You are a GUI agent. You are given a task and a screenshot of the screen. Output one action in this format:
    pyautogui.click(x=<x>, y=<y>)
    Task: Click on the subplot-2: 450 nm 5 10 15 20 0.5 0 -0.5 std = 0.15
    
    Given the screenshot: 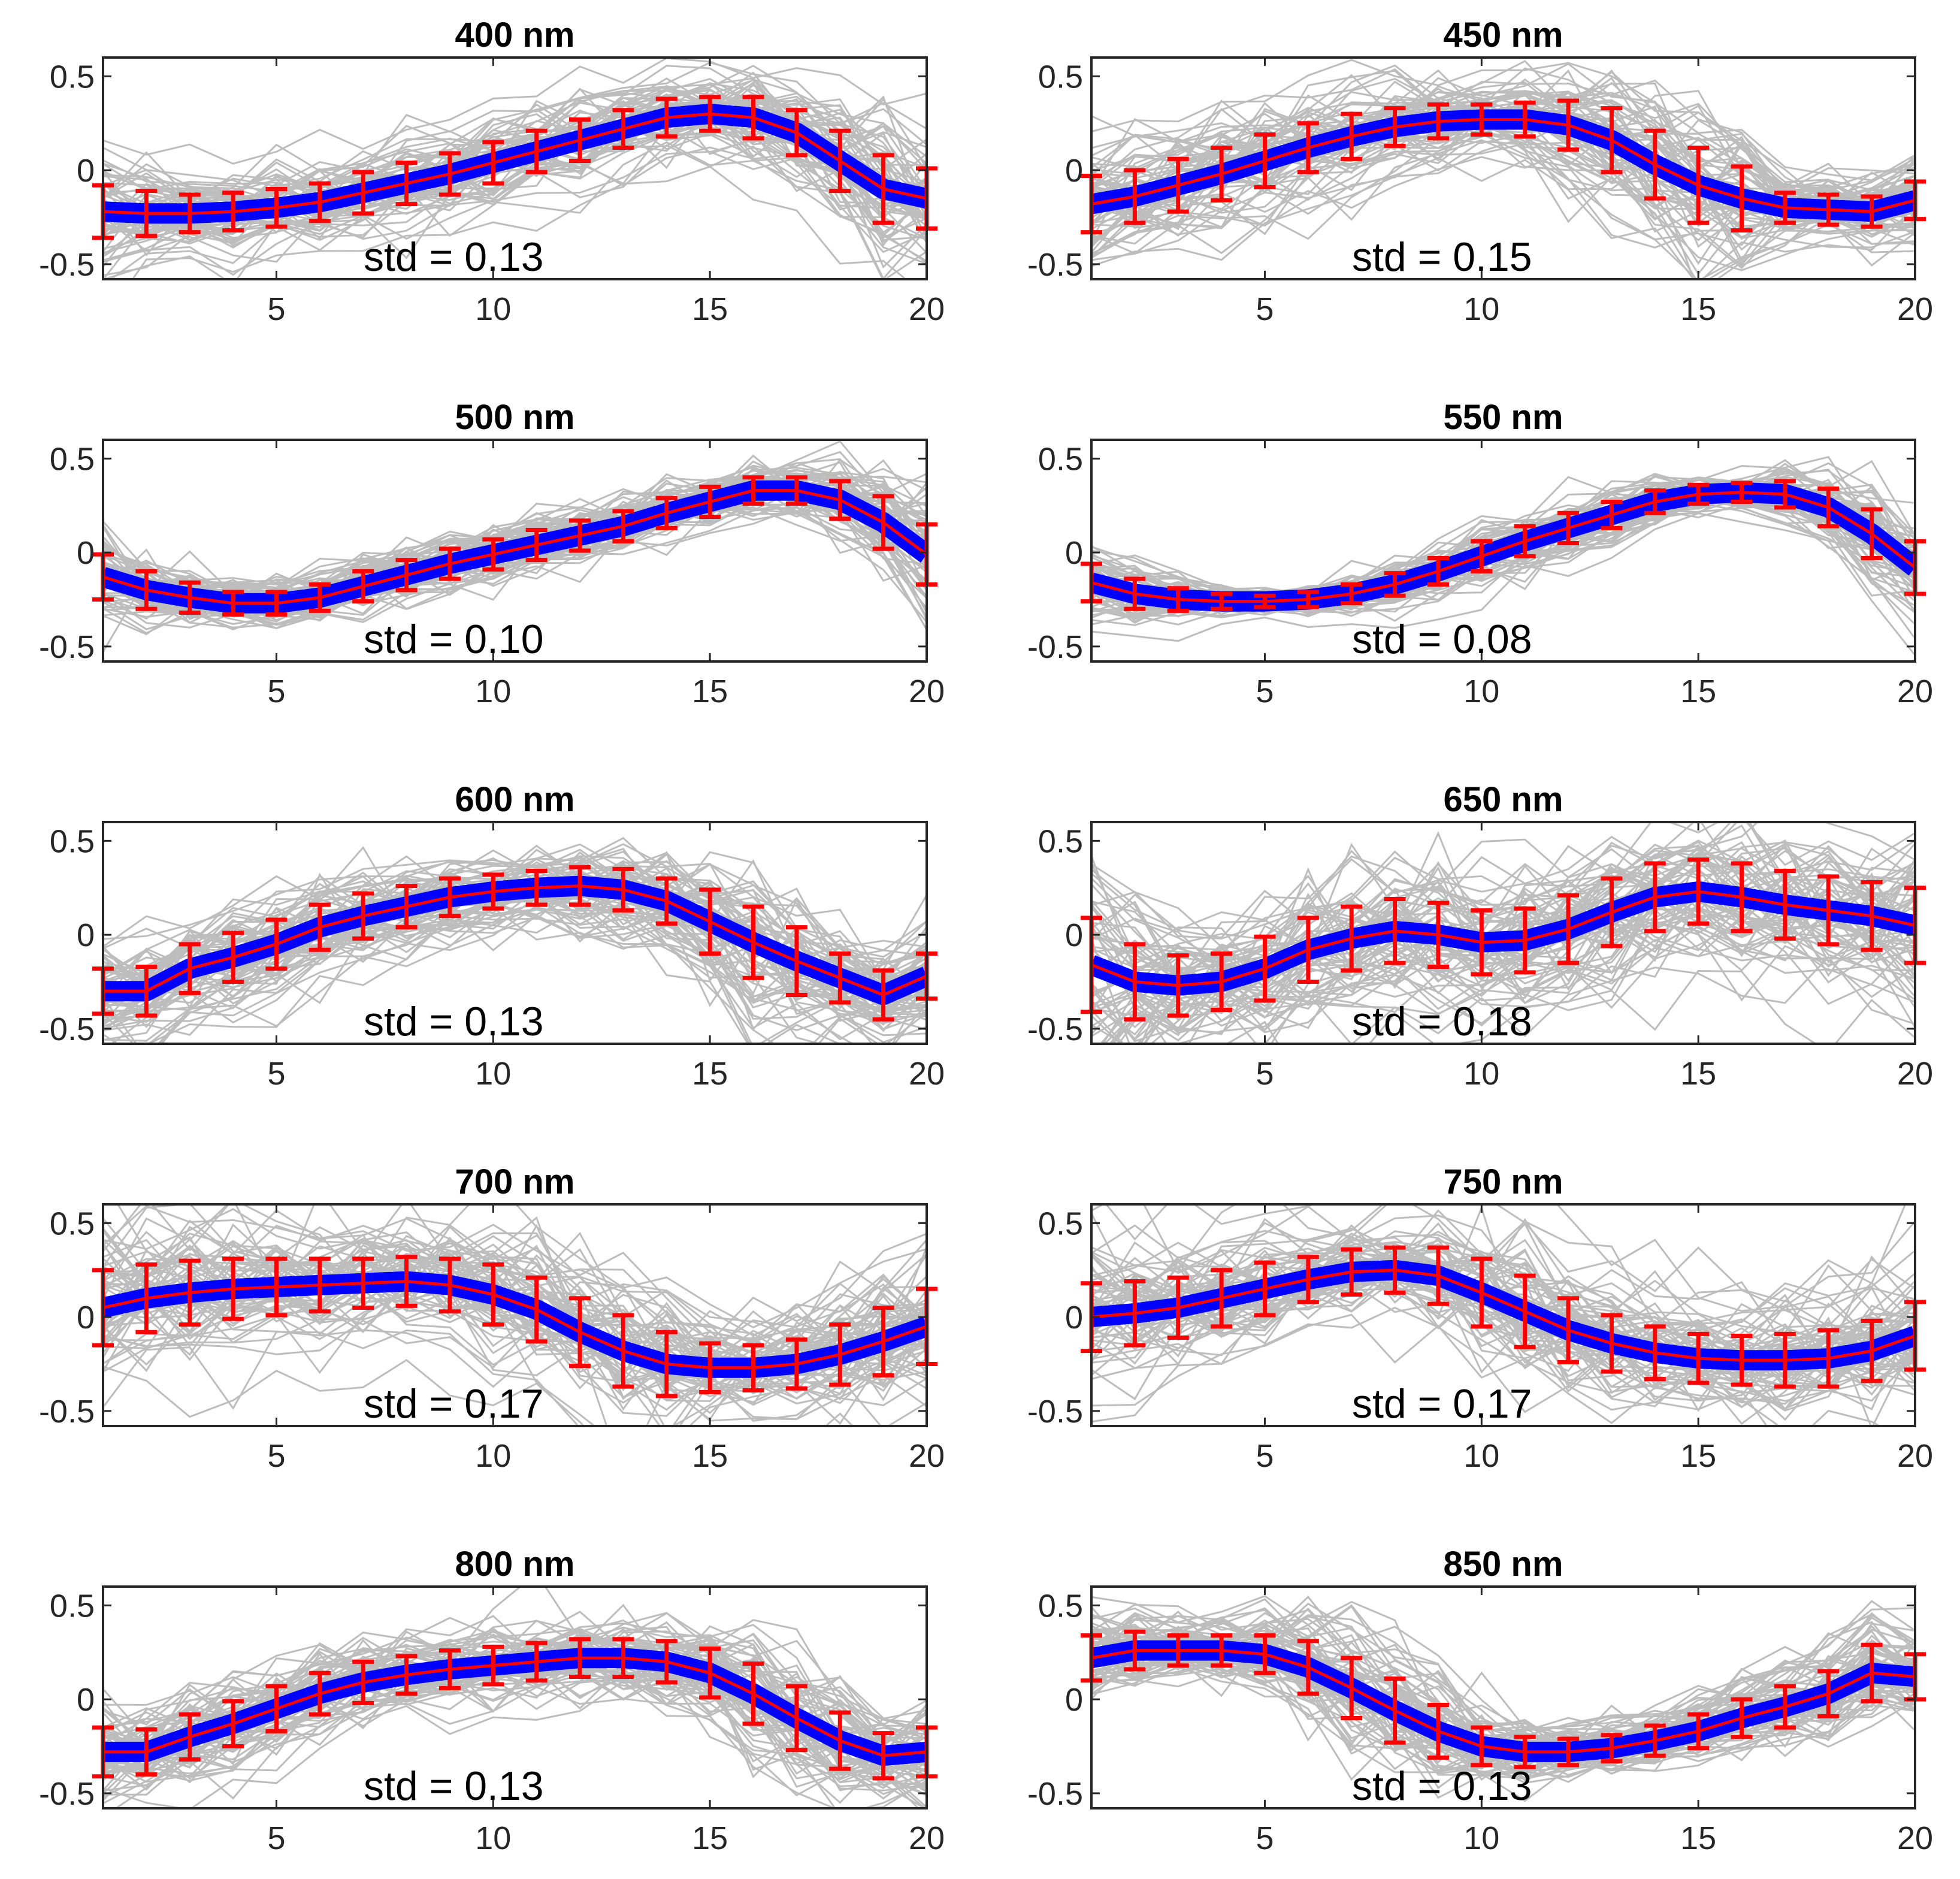 What is the action you would take?
    pyautogui.click(x=1480, y=171)
    